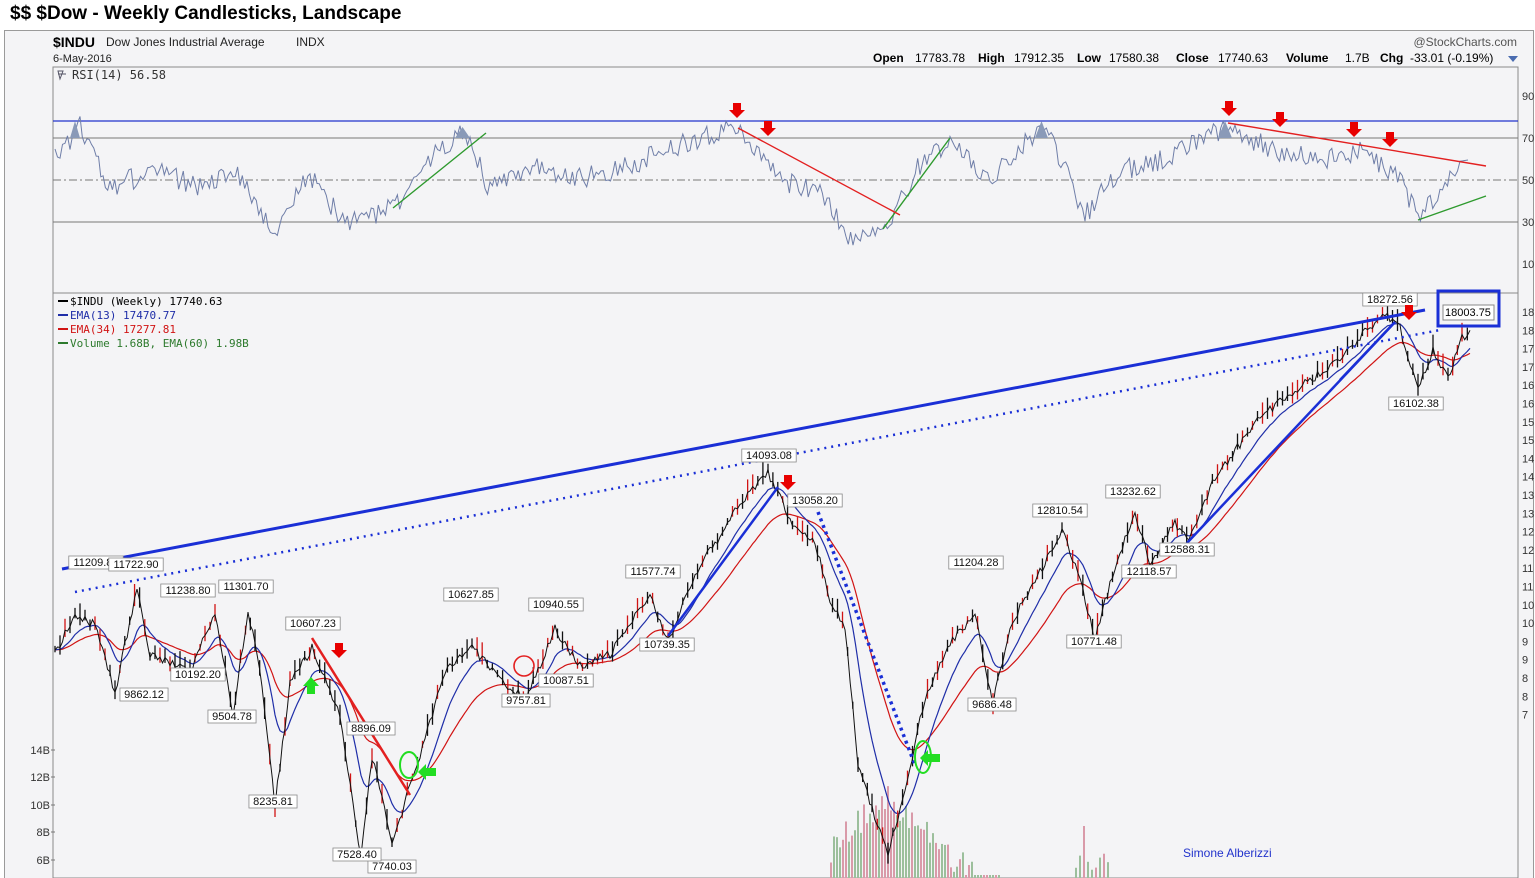 The image size is (1535, 878). Describe the element at coordinates (1528, 533) in the screenshot. I see `price-axis-label: 12` at that location.